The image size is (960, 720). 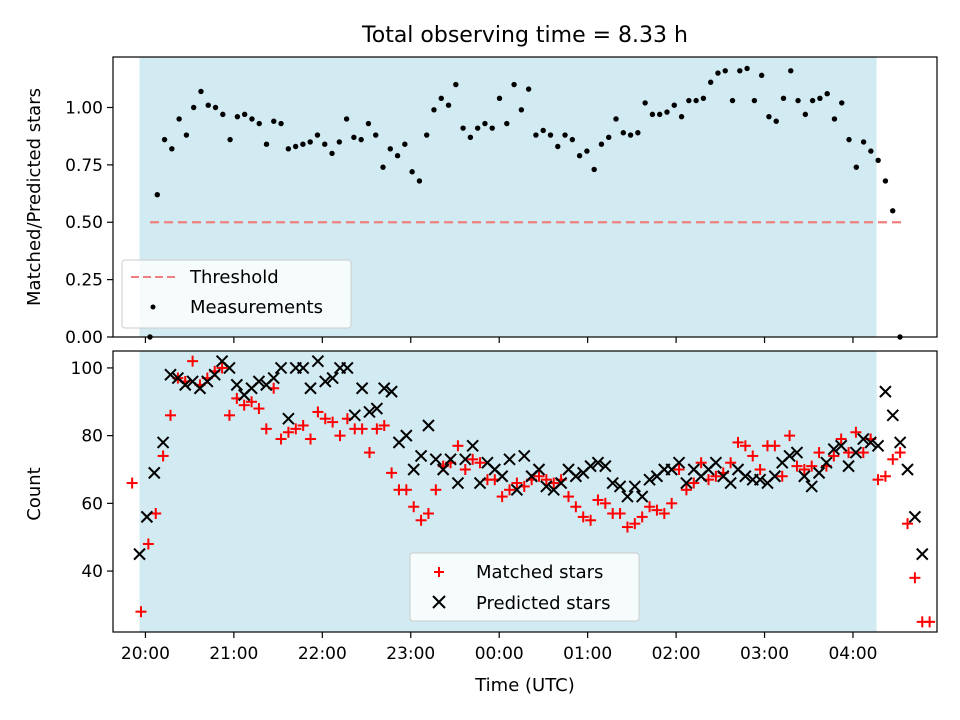 I want to click on x-tick-label: 01:00, so click(x=587, y=654).